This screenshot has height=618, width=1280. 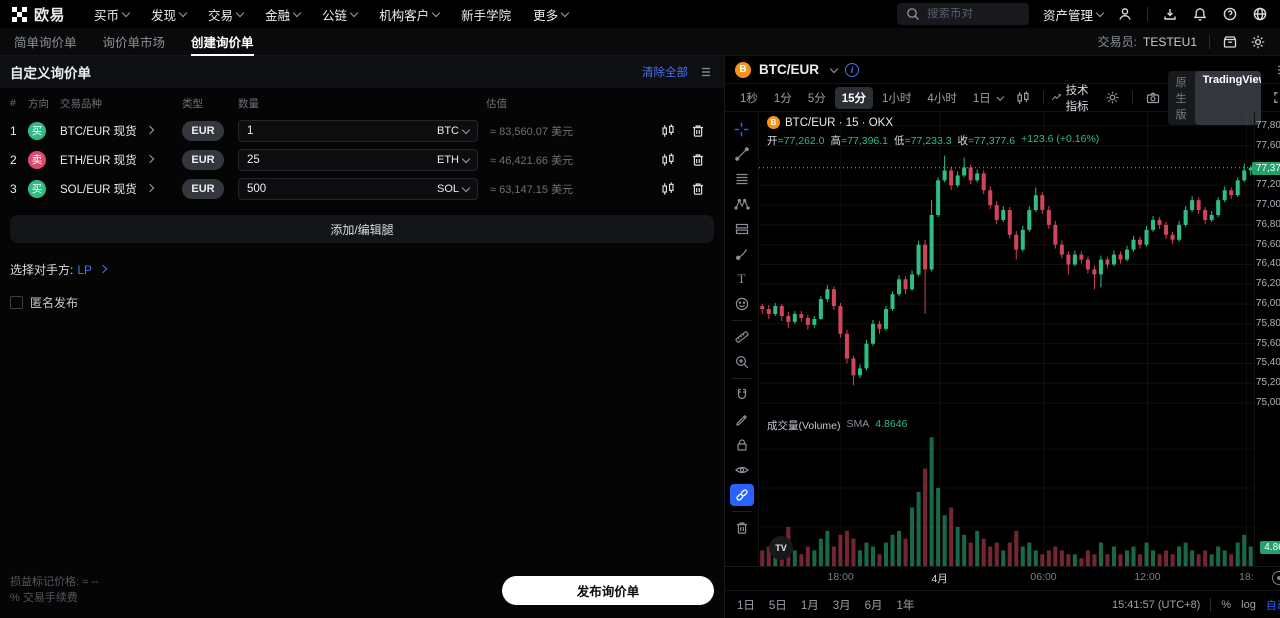 I want to click on sync-drawings-link-icon, so click(x=741, y=495).